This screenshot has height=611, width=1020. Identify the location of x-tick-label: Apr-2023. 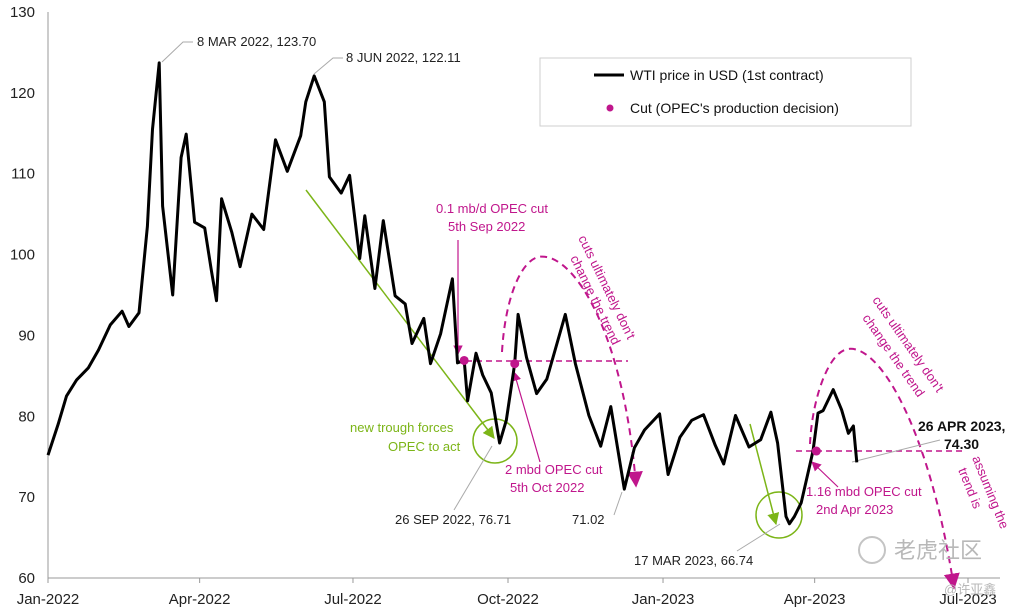
(815, 599).